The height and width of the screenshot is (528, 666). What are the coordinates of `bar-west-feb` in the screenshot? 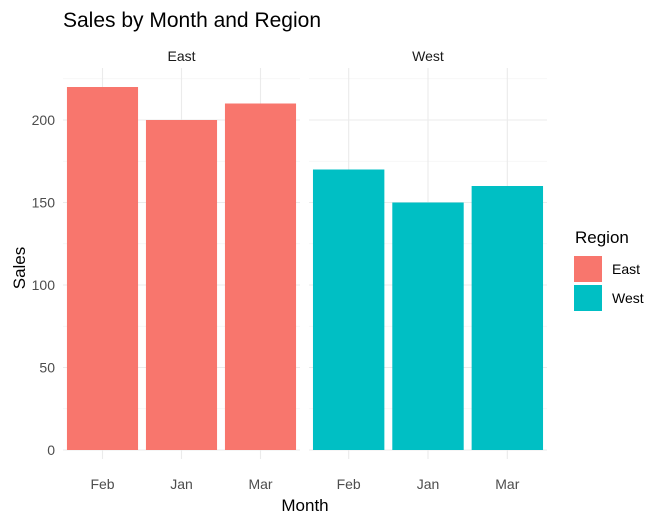 It's located at (348, 309).